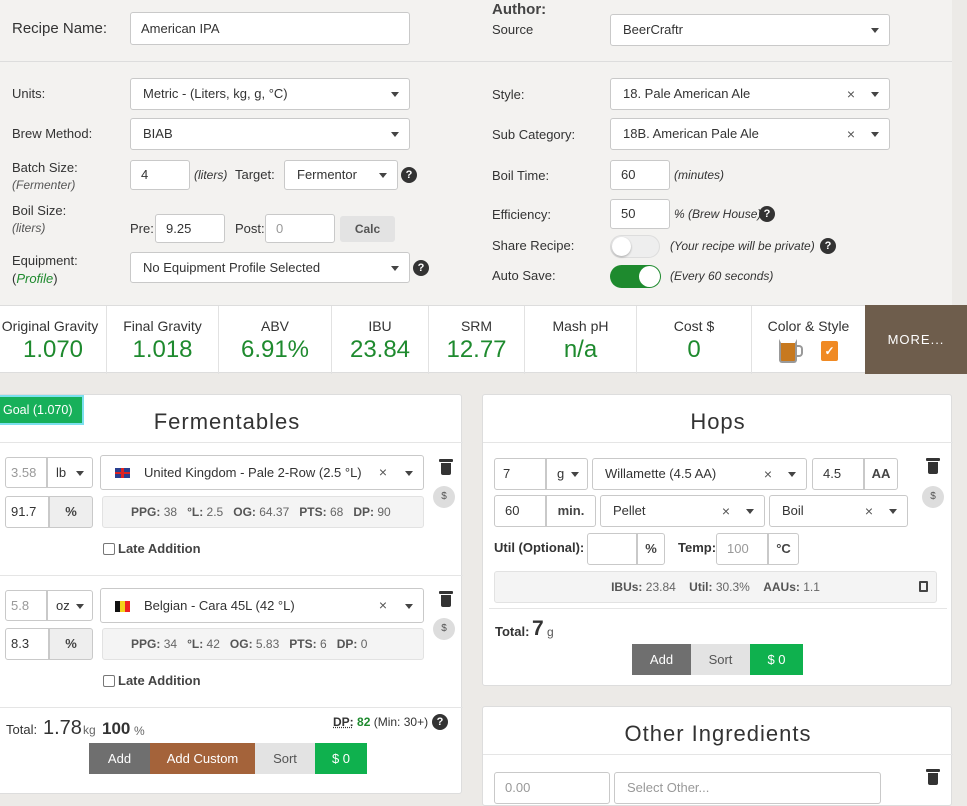  Describe the element at coordinates (829, 351) in the screenshot. I see `clipboard-check-icon: ✓` at that location.